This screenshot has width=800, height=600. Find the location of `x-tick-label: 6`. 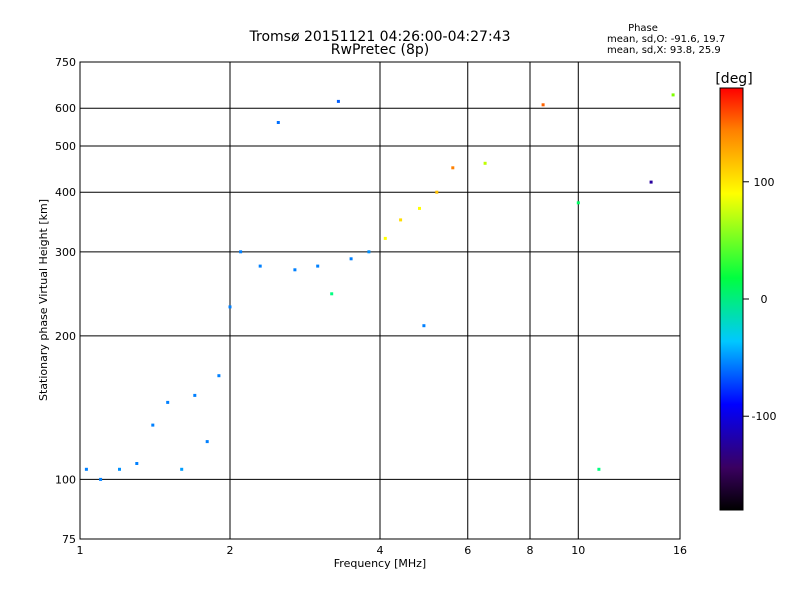

x-tick-label: 6 is located at coordinates (467, 550).